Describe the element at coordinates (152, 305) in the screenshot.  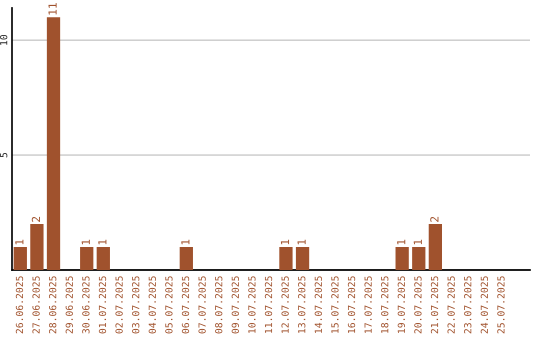
I see `x-tick-label: 04.07.2025` at that location.